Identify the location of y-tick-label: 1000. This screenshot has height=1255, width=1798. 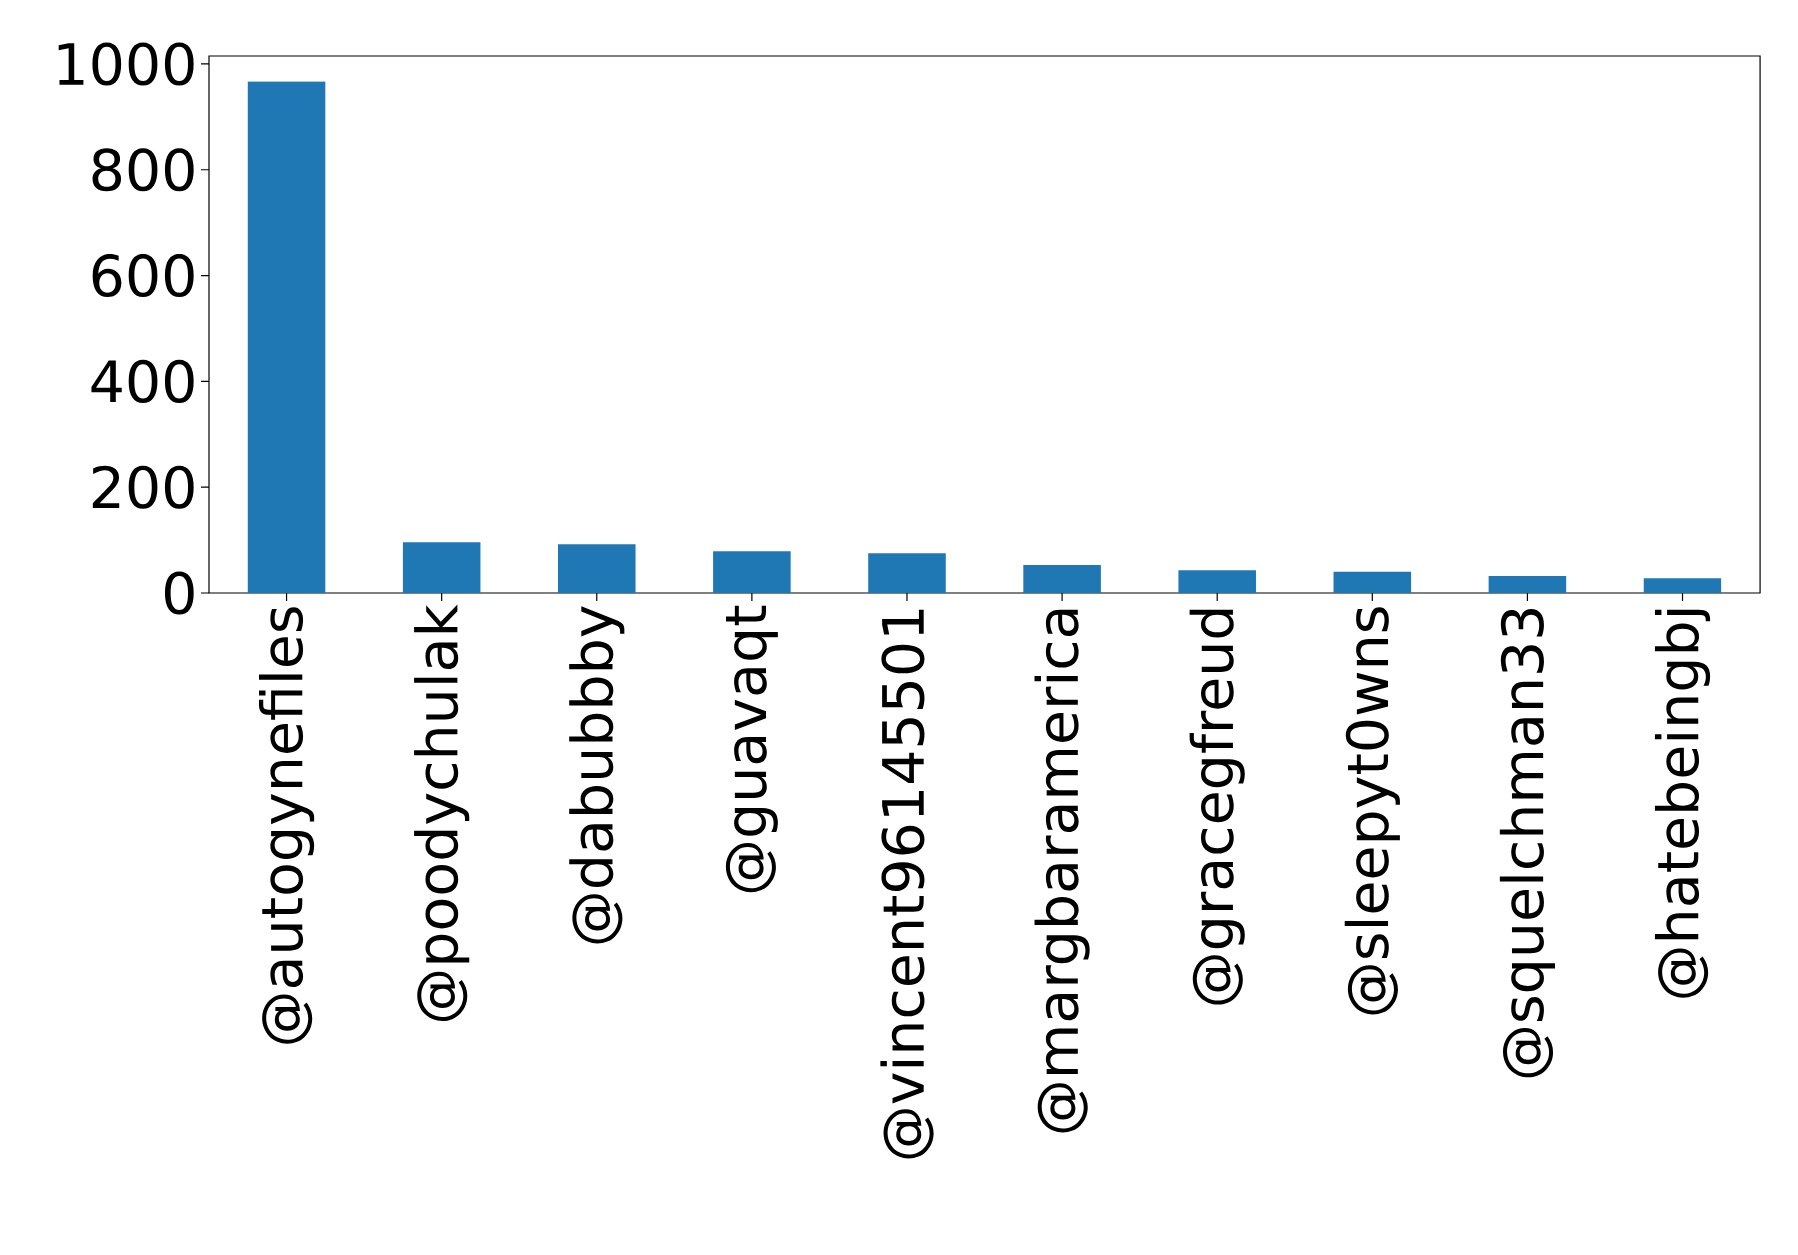
(126, 64).